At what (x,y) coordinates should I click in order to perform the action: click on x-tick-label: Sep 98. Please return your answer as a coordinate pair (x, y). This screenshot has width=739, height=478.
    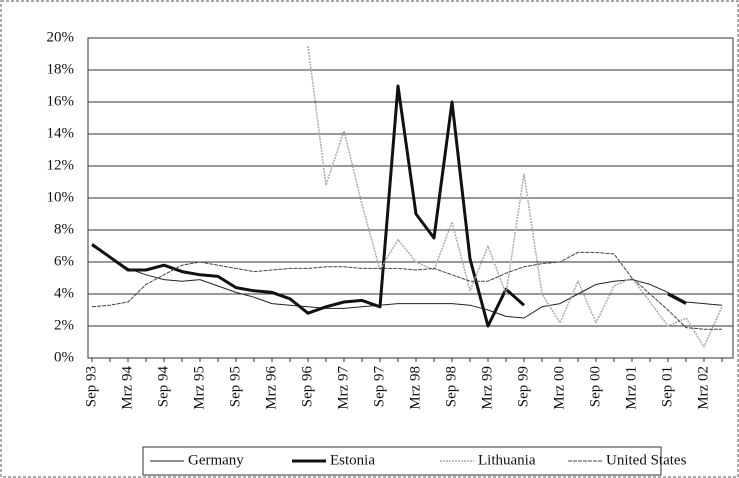
    Looking at the image, I should click on (451, 386).